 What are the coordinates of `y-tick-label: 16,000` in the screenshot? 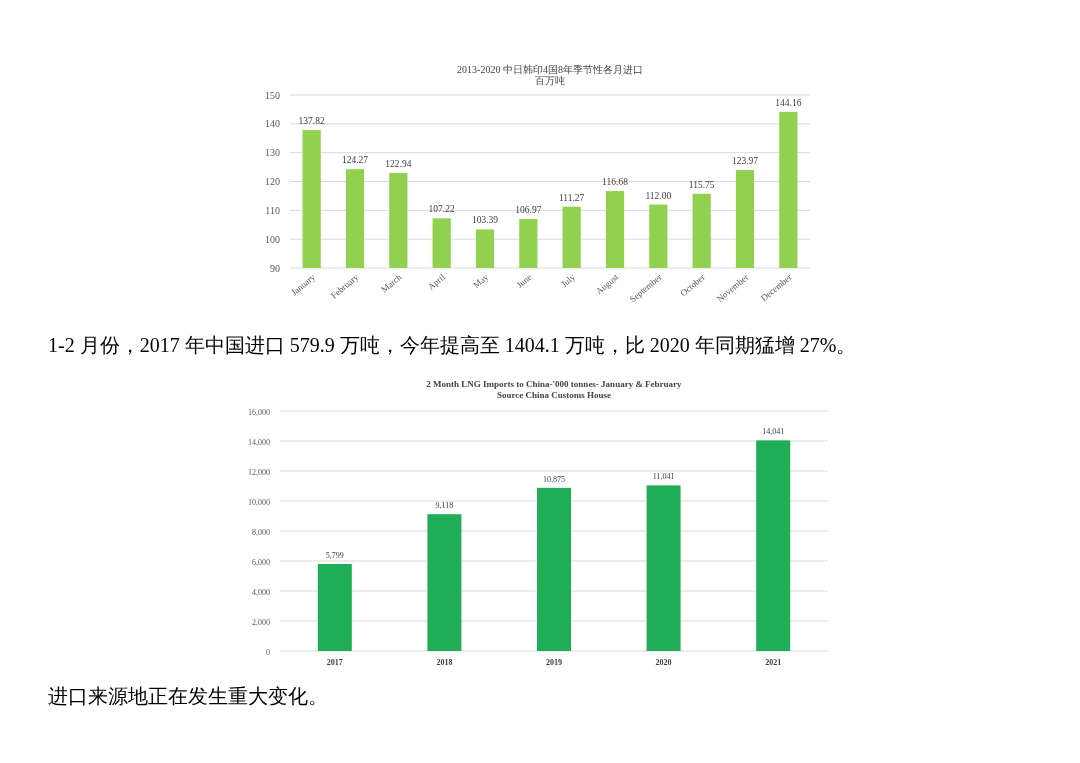 It's located at (259, 412).